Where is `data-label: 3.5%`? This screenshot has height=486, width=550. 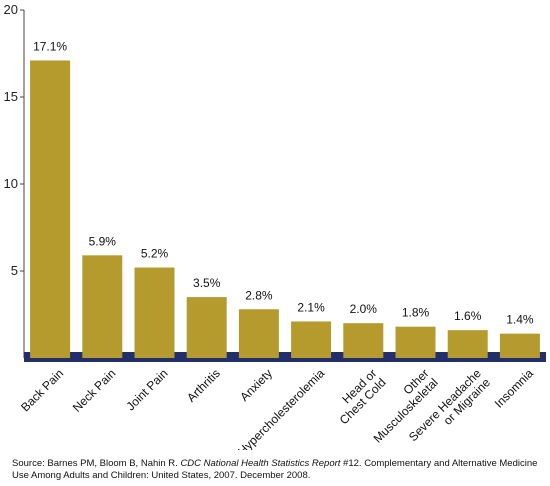
data-label: 3.5% is located at coordinates (207, 283).